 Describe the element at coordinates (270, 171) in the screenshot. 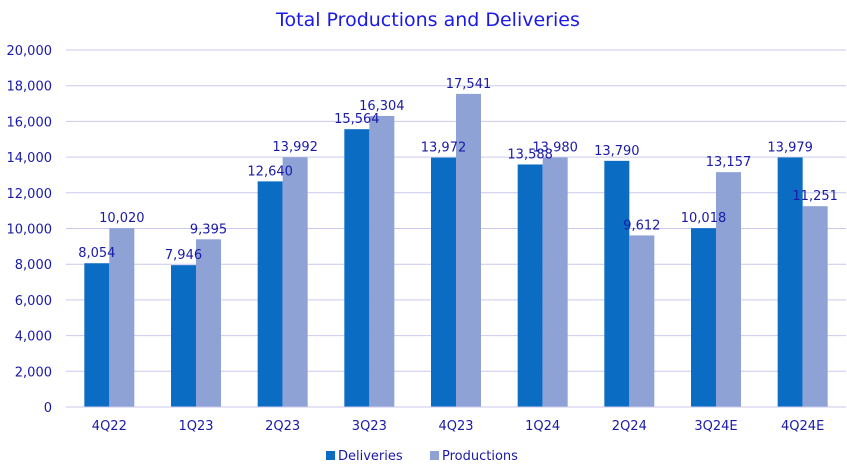

I see `data-label-deliveries-2q23: 12,640` at that location.